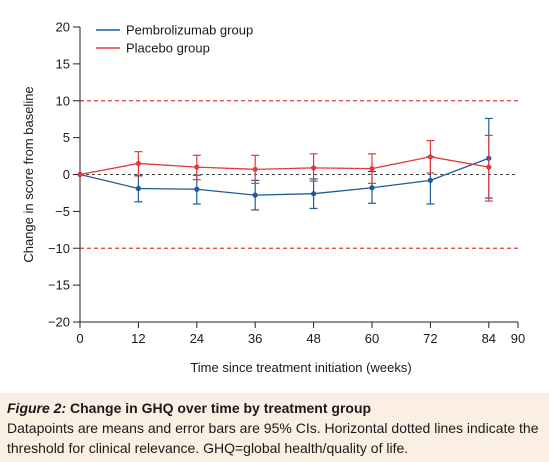 Image resolution: width=549 pixels, height=462 pixels. Describe the element at coordinates (489, 338) in the screenshot. I see `x-tick-label: 84` at that location.